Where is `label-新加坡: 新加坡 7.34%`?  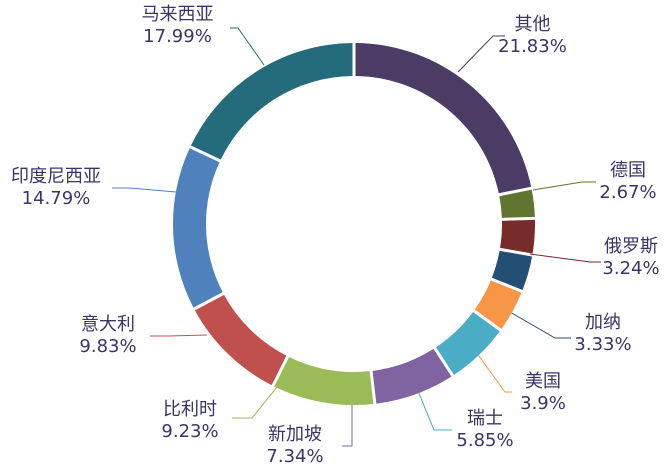
label-新加坡: 新加坡 7.34% is located at coordinates (295, 446).